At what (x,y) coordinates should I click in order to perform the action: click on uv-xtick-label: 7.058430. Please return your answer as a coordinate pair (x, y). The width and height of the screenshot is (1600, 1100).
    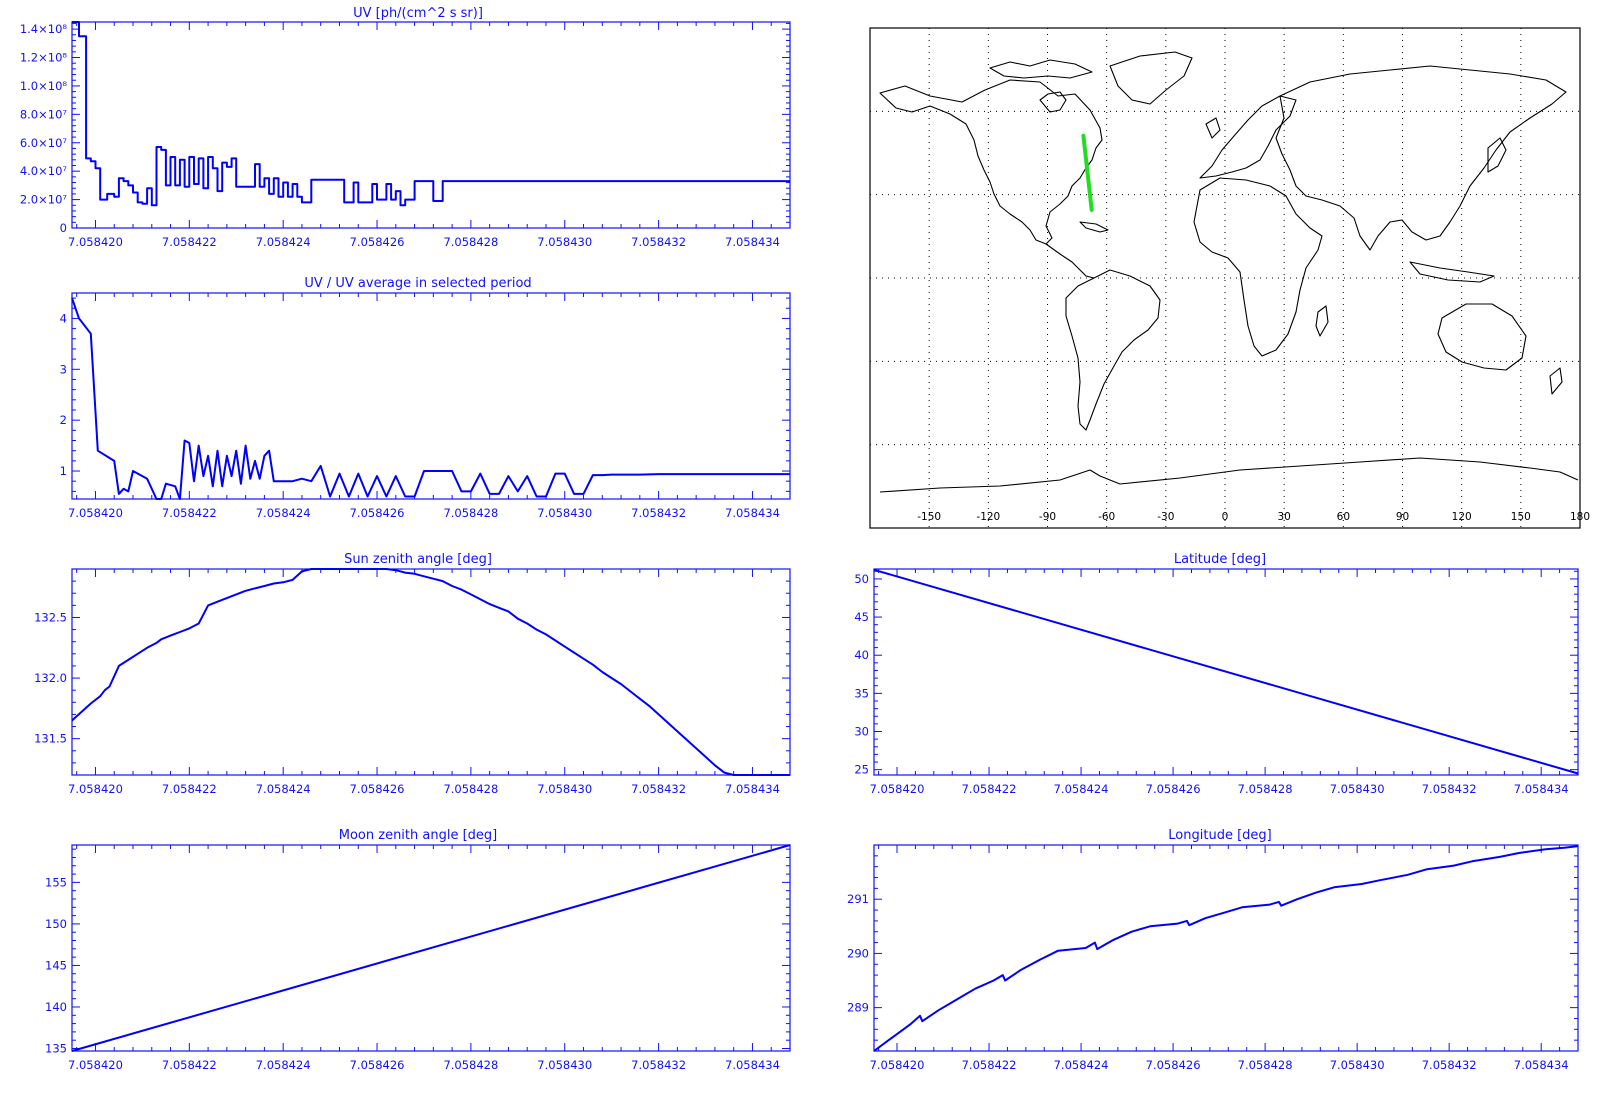
    Looking at the image, I should click on (564, 242).